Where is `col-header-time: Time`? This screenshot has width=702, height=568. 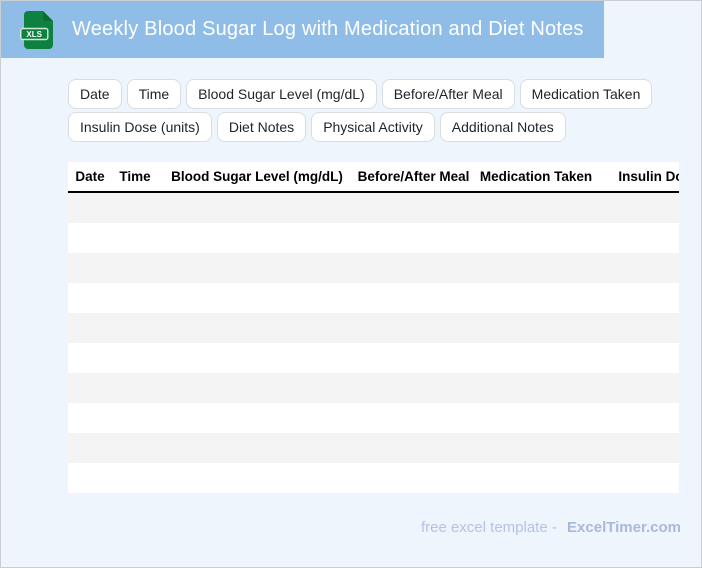 col-header-time: Time is located at coordinates (135, 176).